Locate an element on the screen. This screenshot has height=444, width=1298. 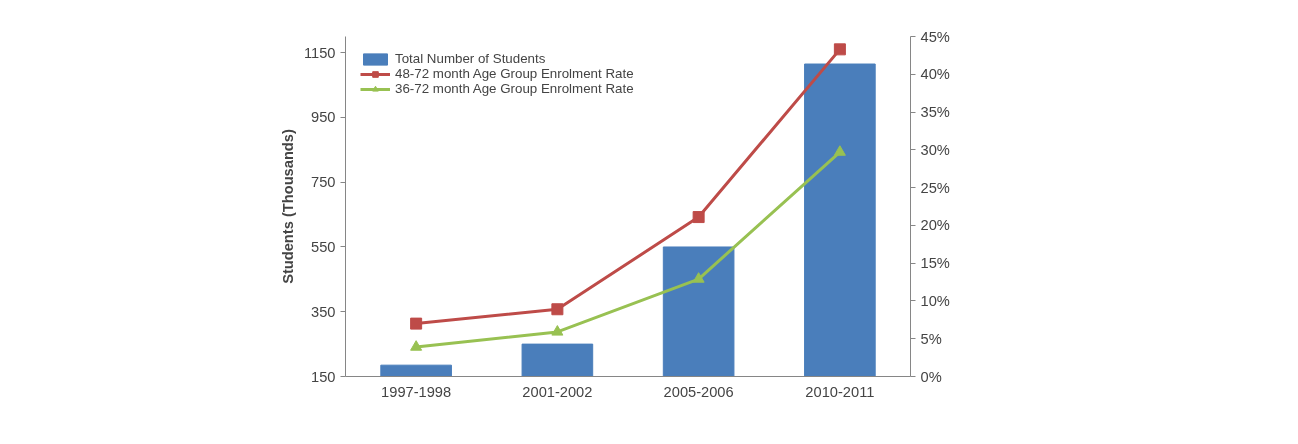
y2-tick-label: 45% is located at coordinates (935, 36).